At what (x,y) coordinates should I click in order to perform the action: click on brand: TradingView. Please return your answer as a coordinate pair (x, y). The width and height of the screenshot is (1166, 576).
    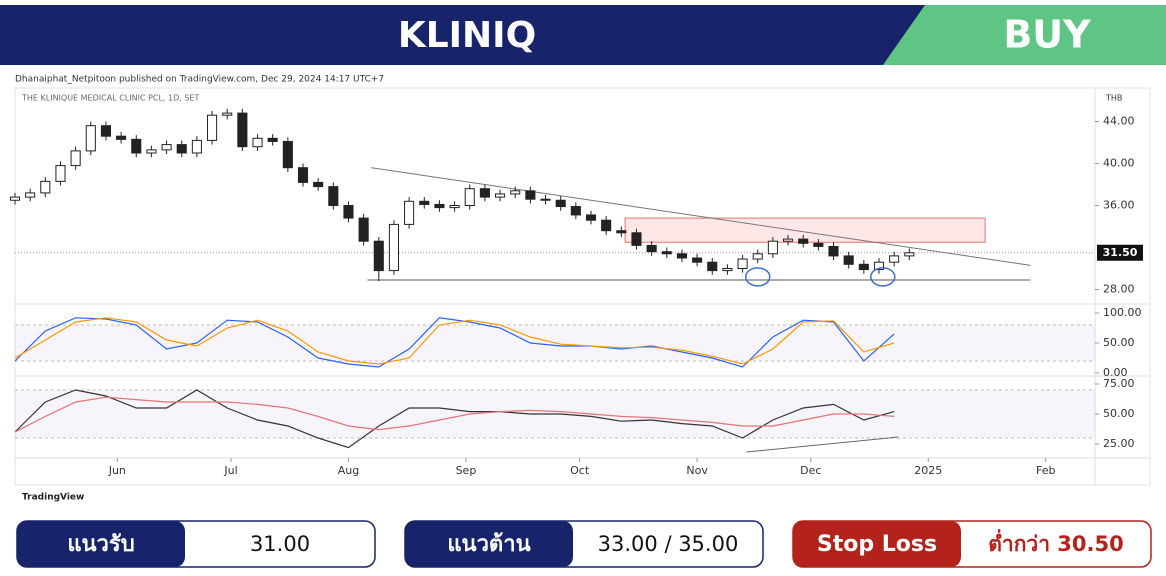
    Looking at the image, I should click on (53, 498).